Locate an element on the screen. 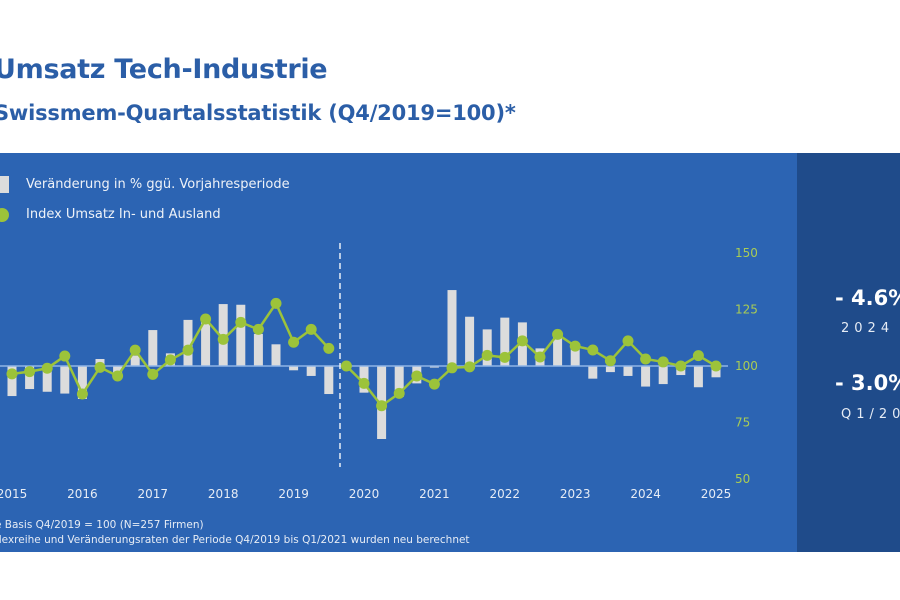  legend-line: Index Umsatz In- und Ausland is located at coordinates (123, 214).